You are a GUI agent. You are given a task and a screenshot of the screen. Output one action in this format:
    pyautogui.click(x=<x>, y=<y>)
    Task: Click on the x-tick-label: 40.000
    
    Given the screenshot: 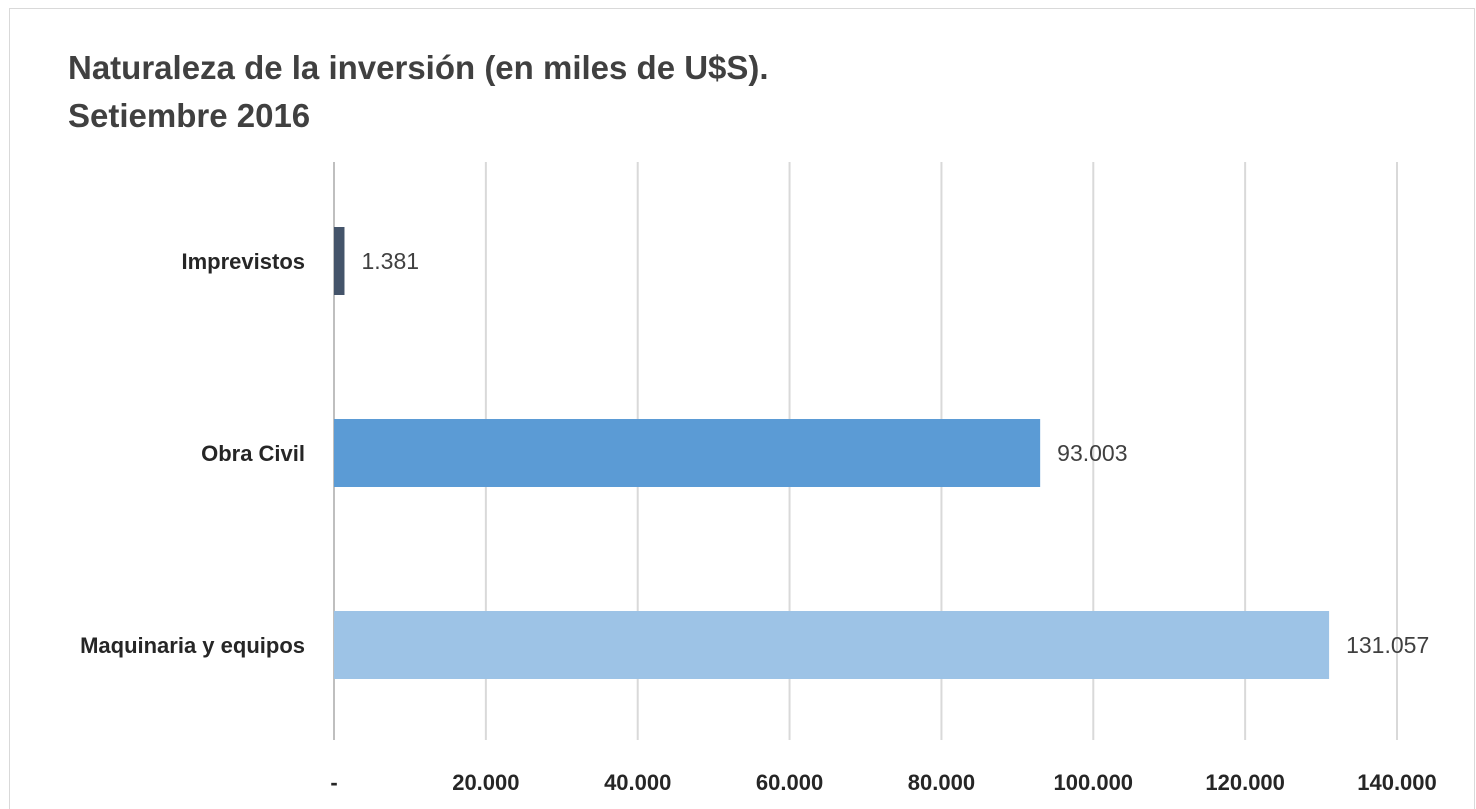 What is the action you would take?
    pyautogui.click(x=637, y=782)
    